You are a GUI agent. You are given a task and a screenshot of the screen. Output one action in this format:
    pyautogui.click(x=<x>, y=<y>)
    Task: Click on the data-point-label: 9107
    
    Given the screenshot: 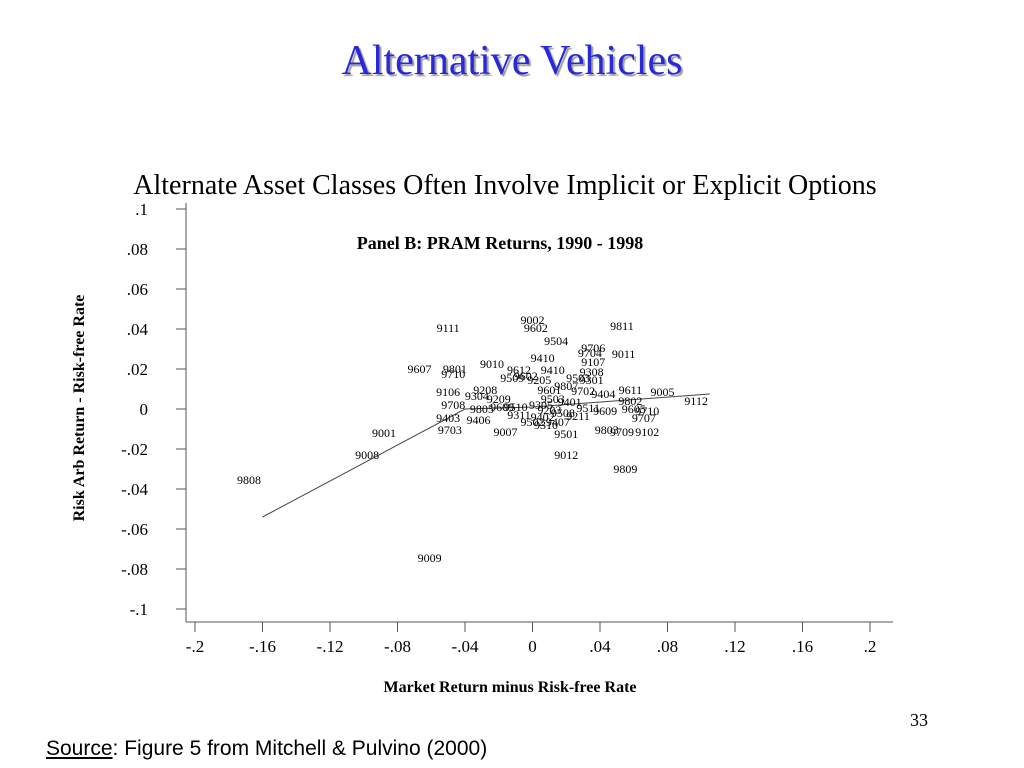 What is the action you would take?
    pyautogui.click(x=593, y=362)
    